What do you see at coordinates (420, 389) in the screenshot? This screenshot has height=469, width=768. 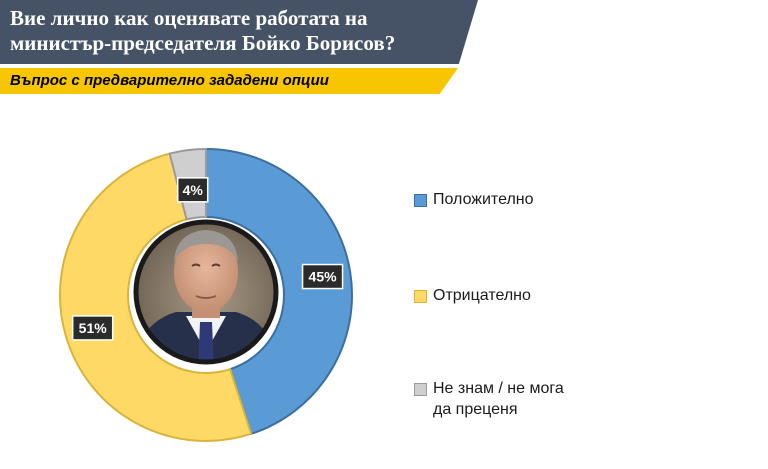 I see `legend-item-unknown-swatch` at bounding box center [420, 389].